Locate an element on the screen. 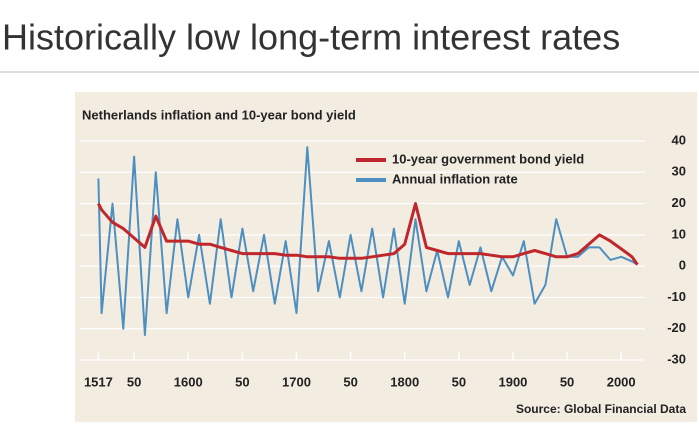 This screenshot has width=699, height=431. legend-label: 10-year government bond yield is located at coordinates (488, 158).